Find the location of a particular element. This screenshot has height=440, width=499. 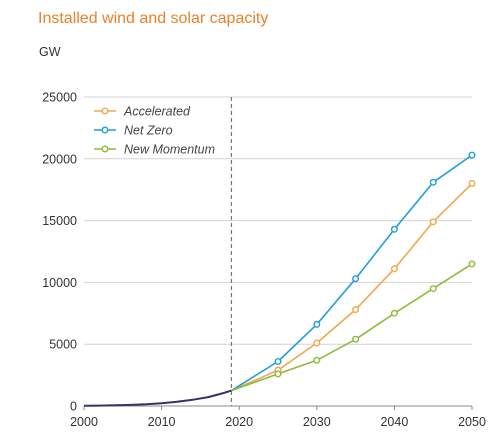

y-tick-label: 10000 is located at coordinates (59, 283).